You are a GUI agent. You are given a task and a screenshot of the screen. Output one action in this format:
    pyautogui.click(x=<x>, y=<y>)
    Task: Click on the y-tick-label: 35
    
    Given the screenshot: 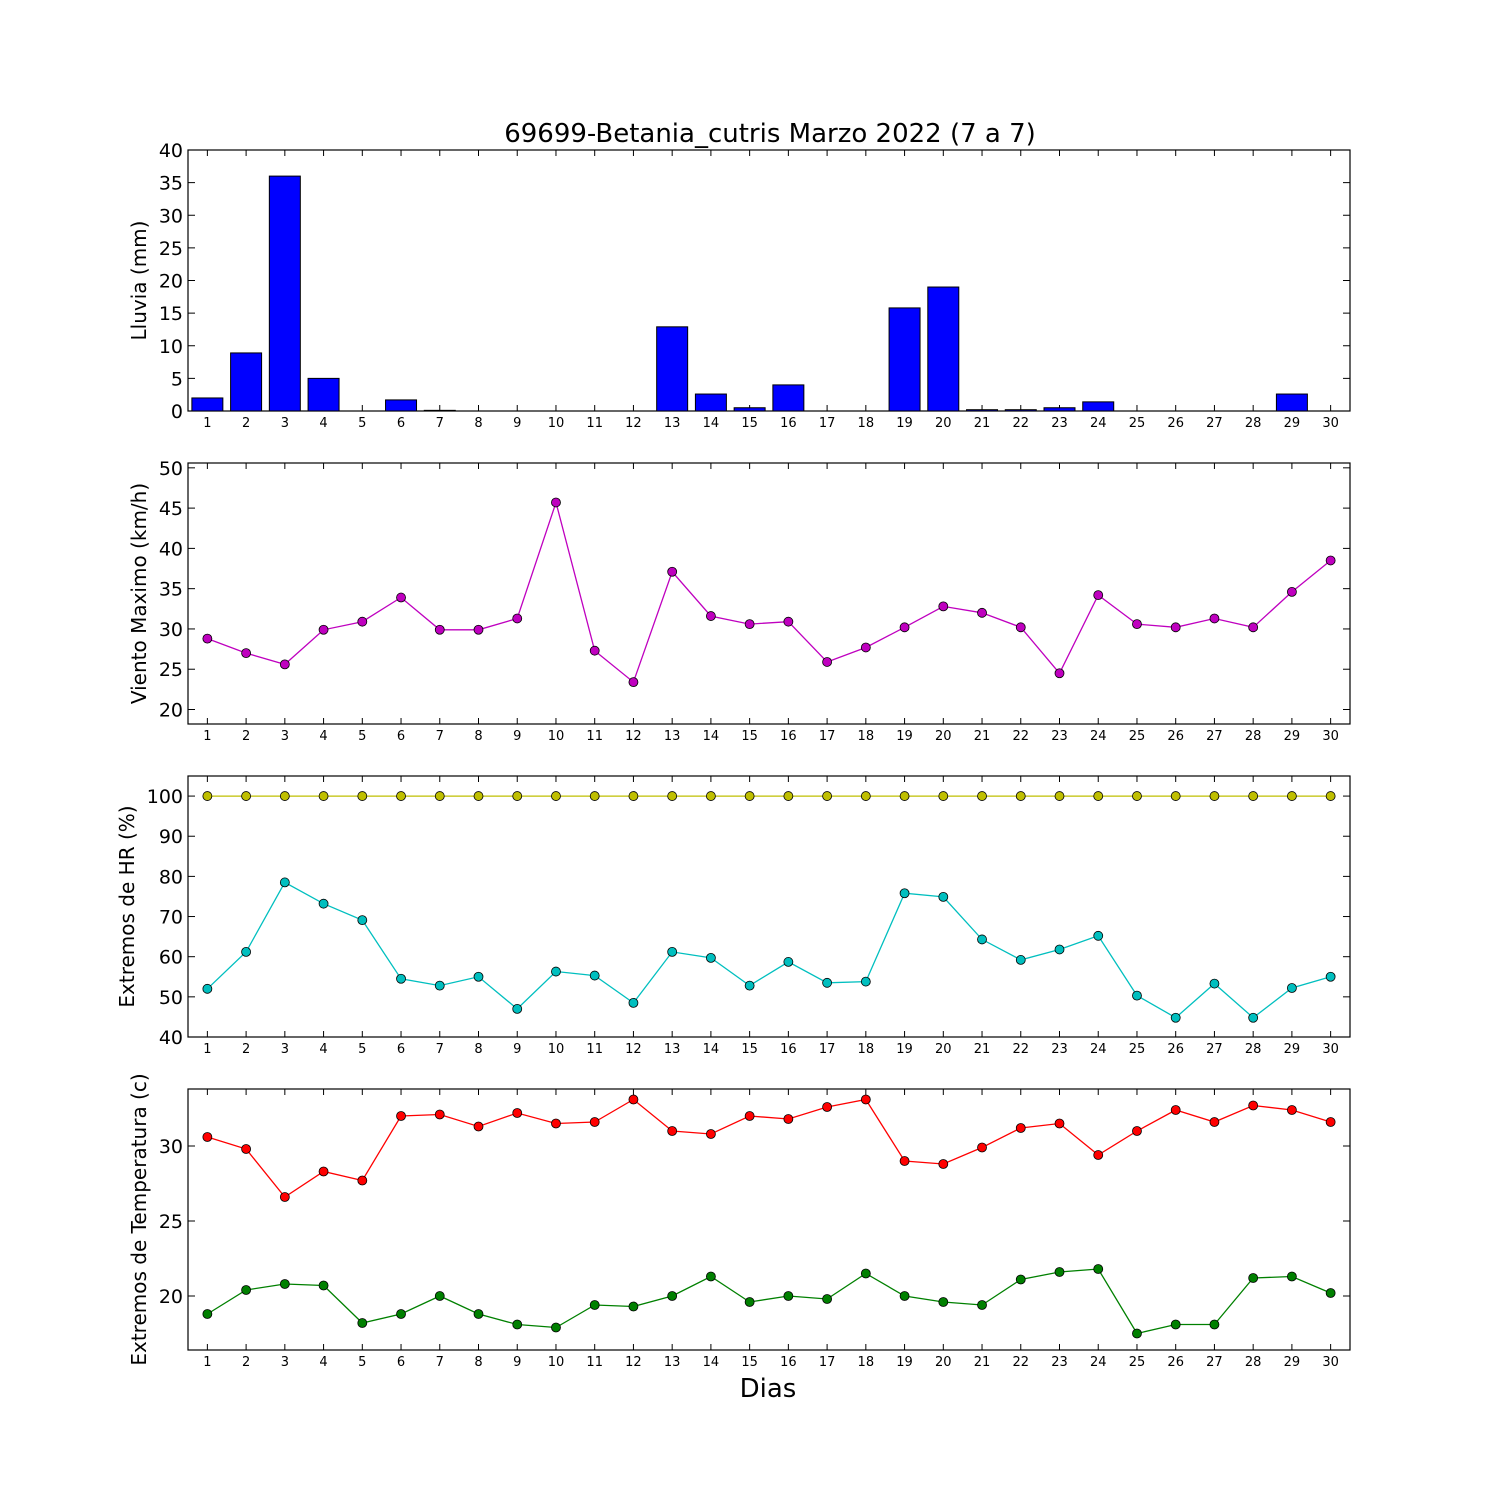 What is the action you would take?
    pyautogui.click(x=171, y=184)
    